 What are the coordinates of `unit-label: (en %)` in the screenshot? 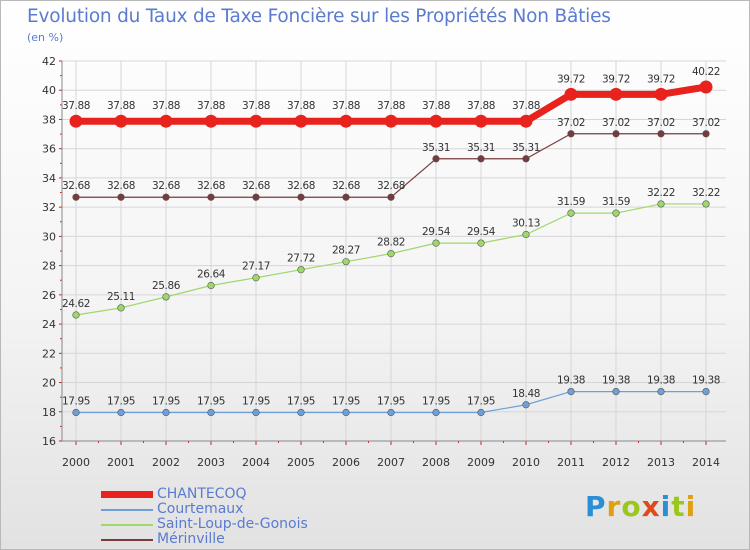 It's located at (45, 37).